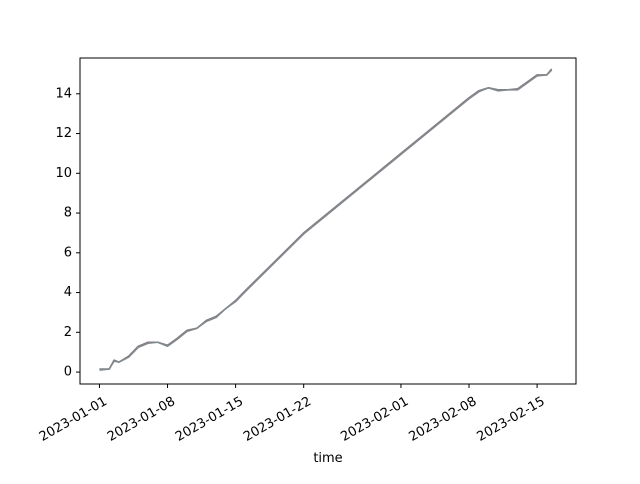 The width and height of the screenshot is (640, 484). What do you see at coordinates (67, 233) in the screenshot?
I see `y-axis: 0 2 4 6 8 10 12 14` at bounding box center [67, 233].